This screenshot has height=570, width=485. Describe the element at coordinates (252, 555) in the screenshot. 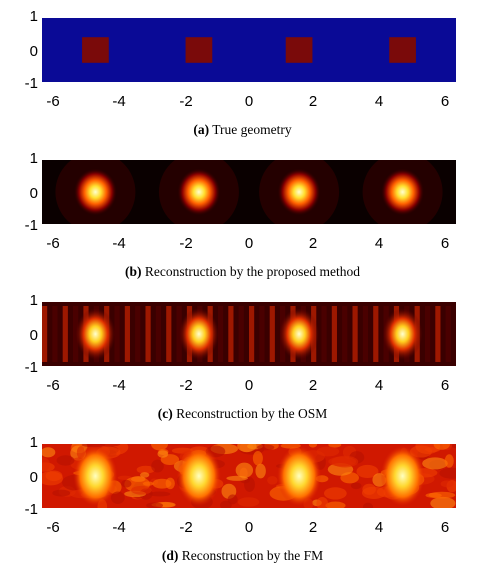

I see `caption-text: Reconstruction by the FM` at that location.